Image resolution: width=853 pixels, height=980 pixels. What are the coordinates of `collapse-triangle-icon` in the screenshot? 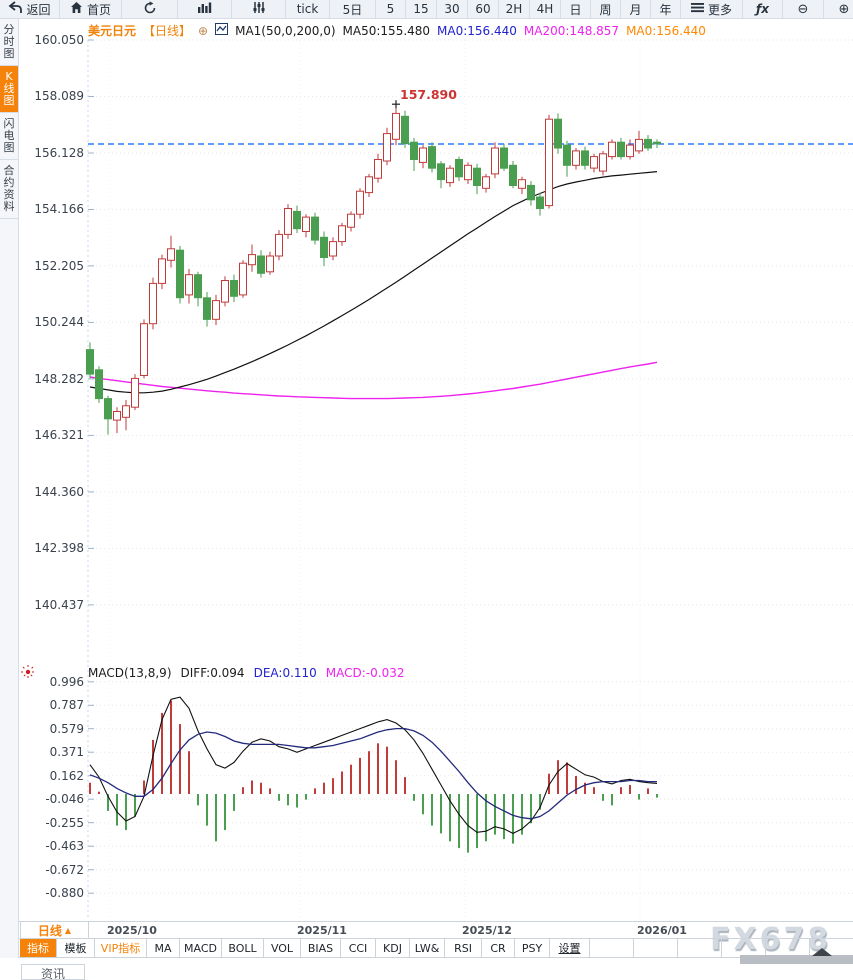 It's located at (822, 952).